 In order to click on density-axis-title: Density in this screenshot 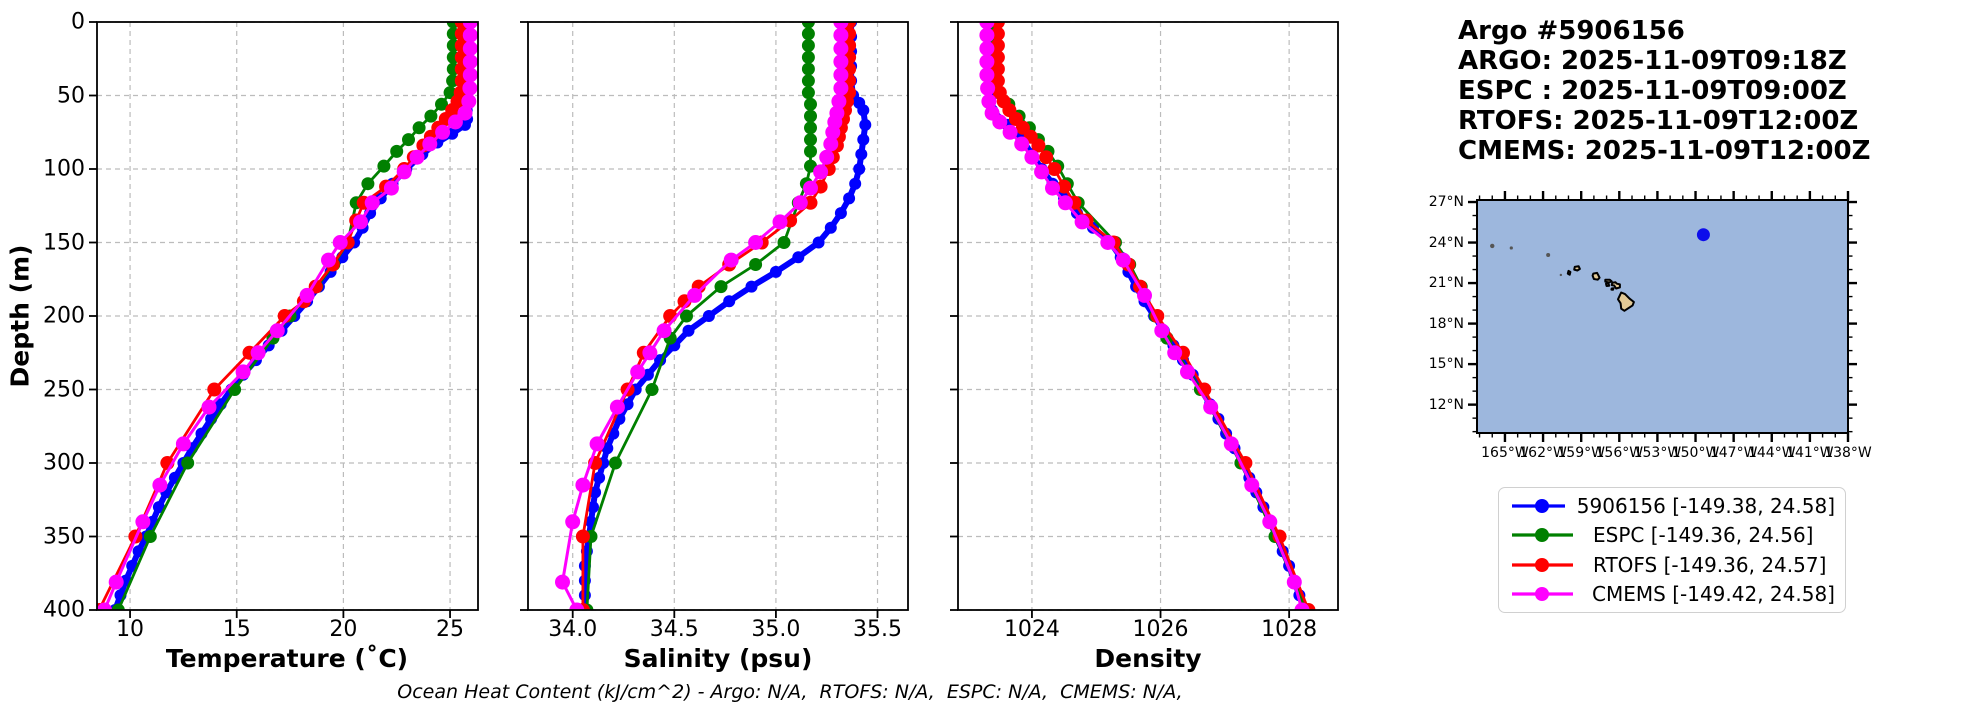, I will do `click(1148, 658)`.